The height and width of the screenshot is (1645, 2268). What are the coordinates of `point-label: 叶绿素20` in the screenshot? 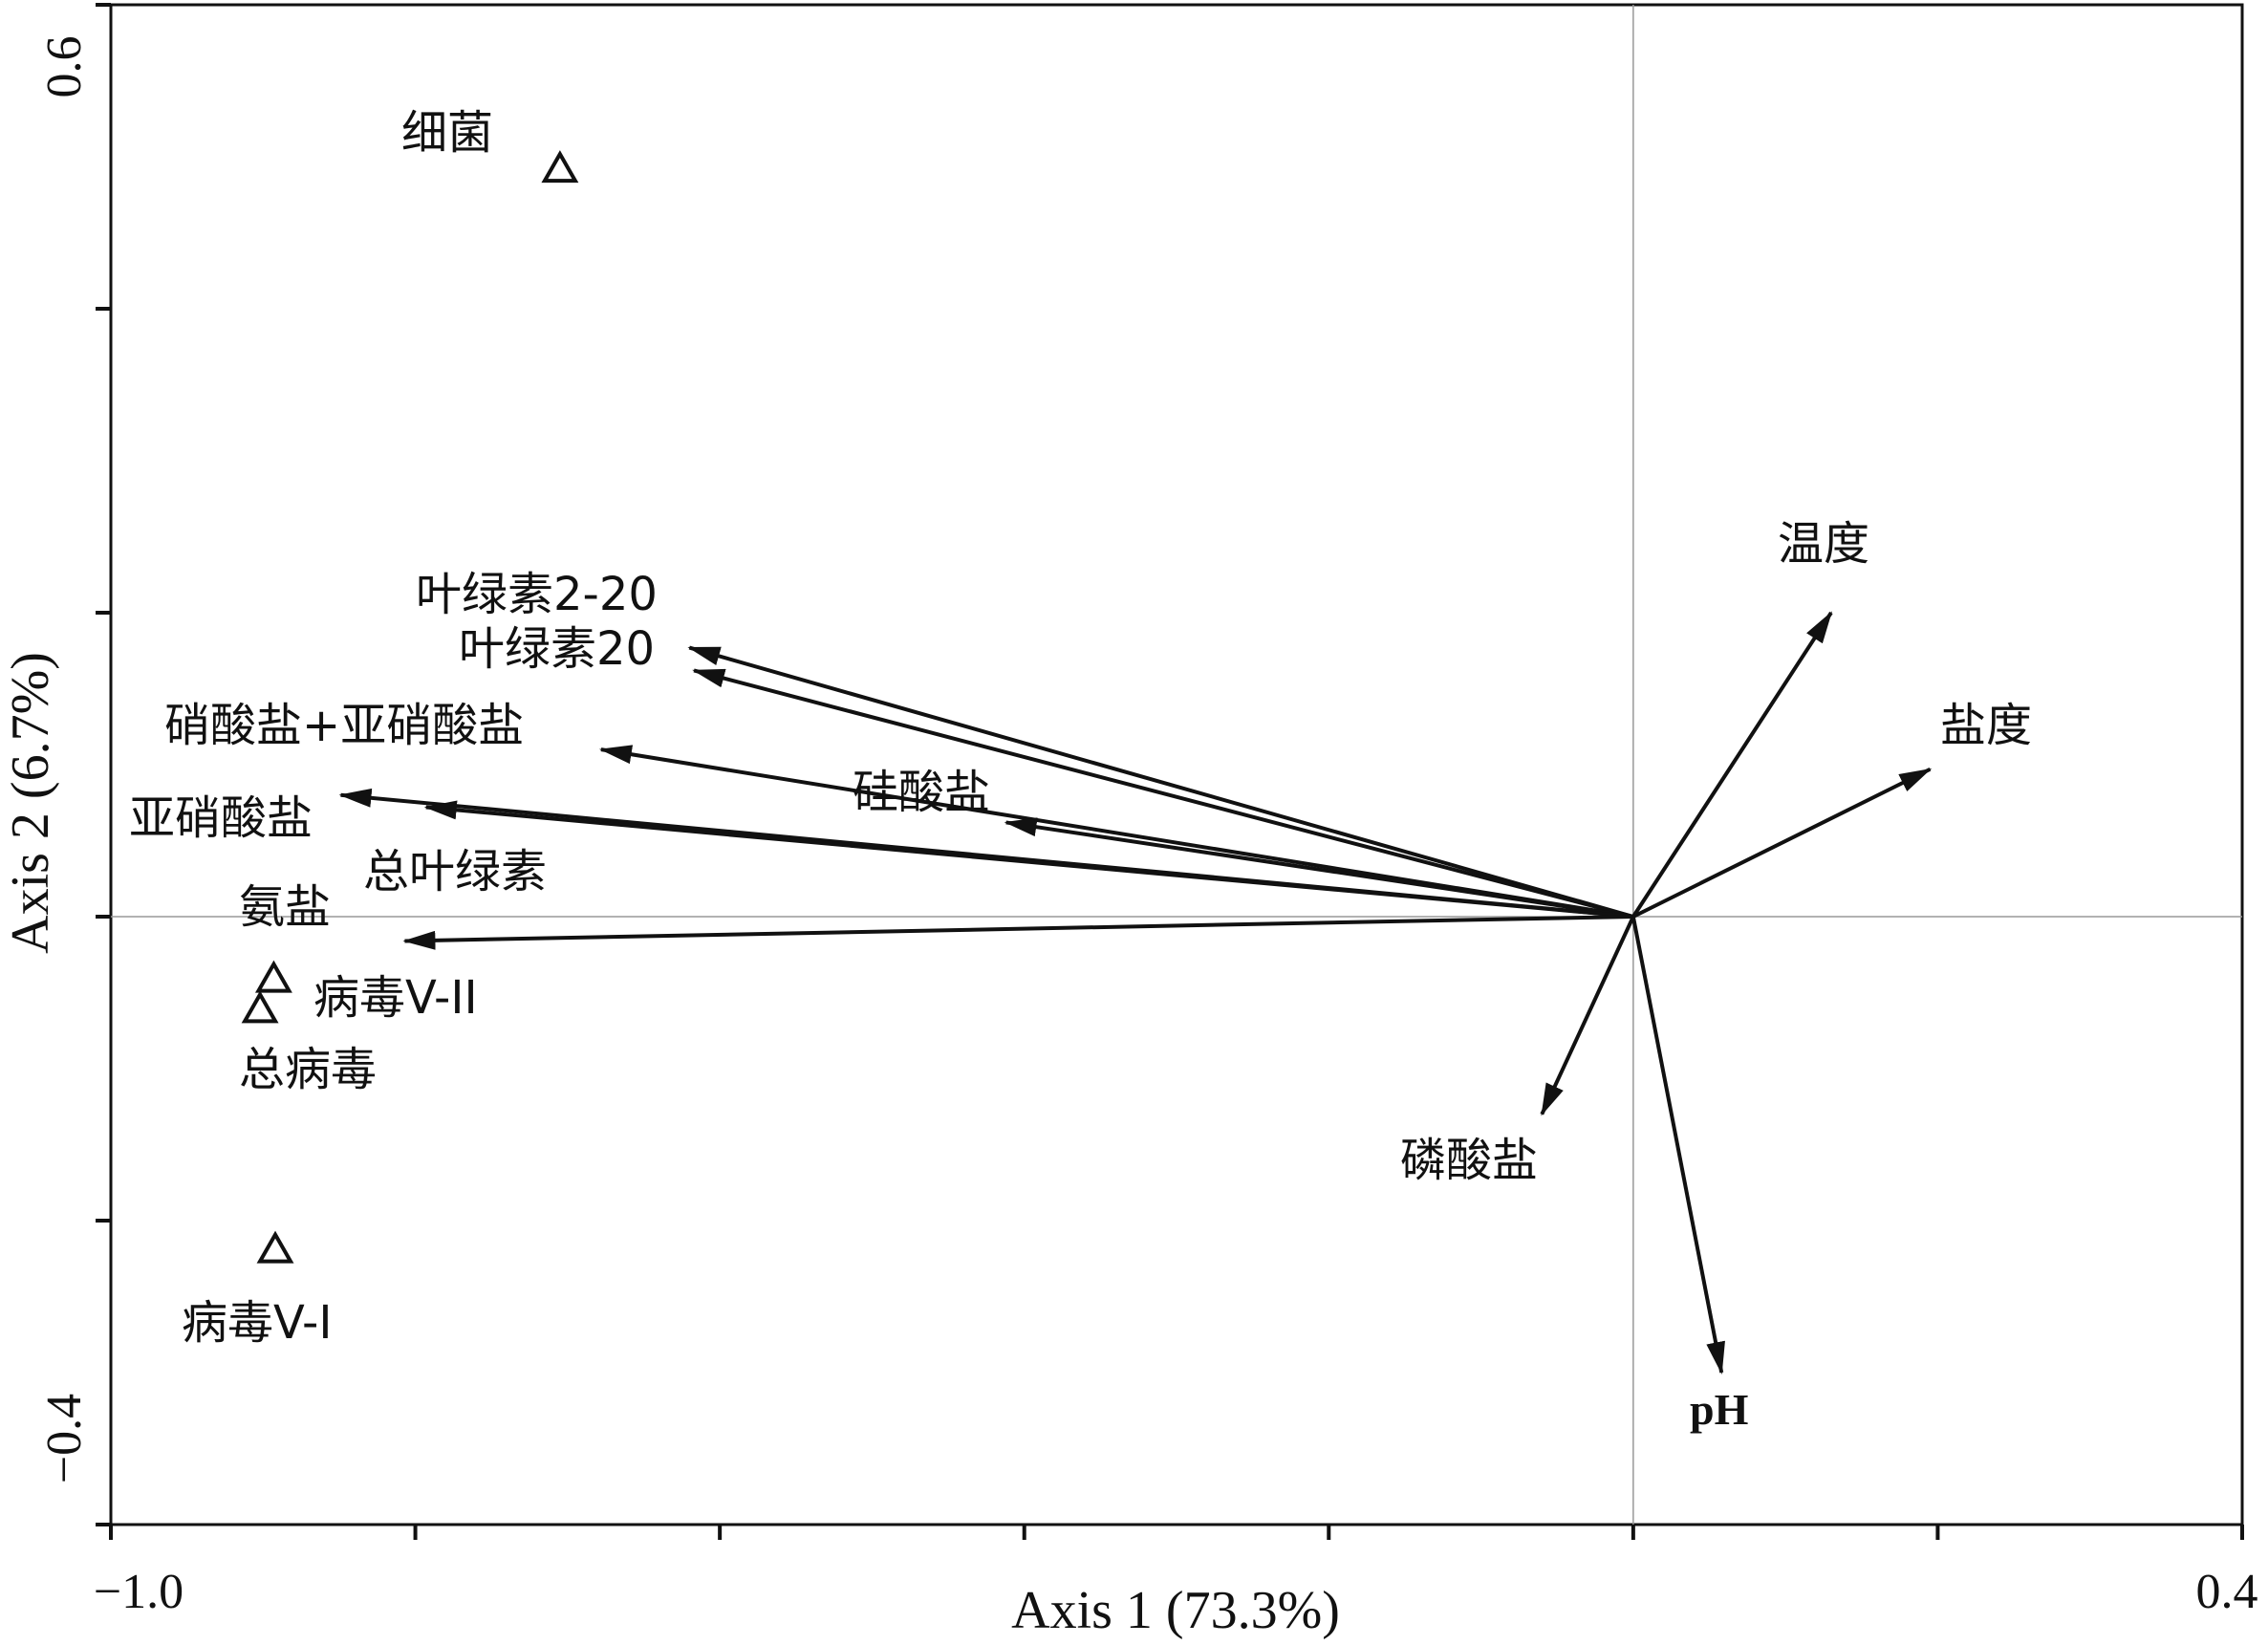 It's located at (557, 649).